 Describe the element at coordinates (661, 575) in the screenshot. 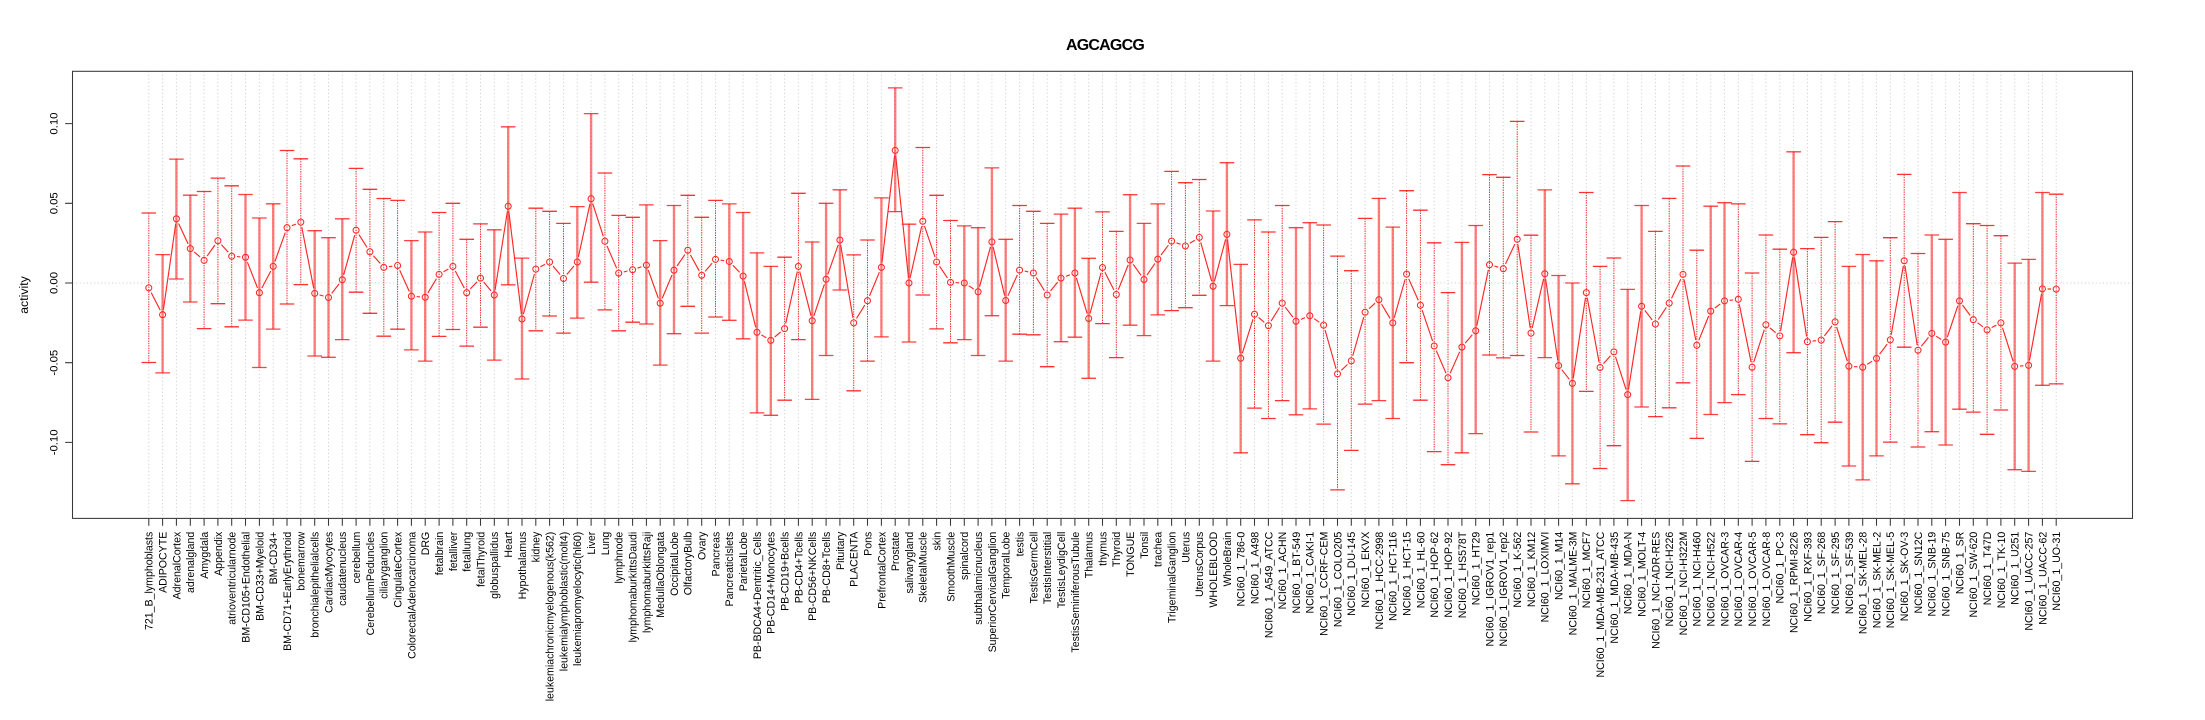

I see `svg-text: MedullaOblongata` at that location.